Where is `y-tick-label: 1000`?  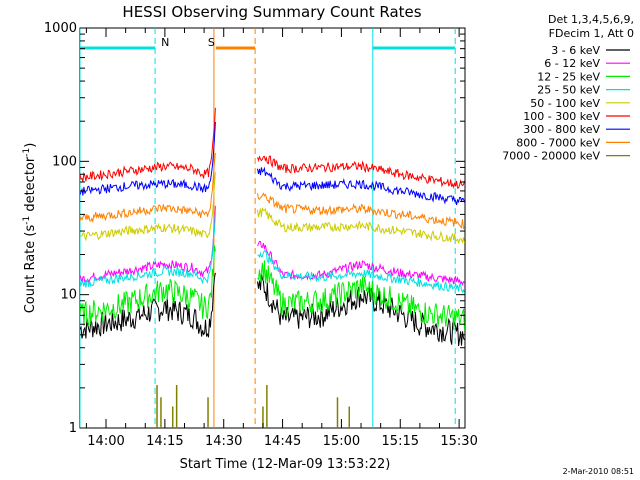
y-tick-label: 1000 is located at coordinates (60, 28).